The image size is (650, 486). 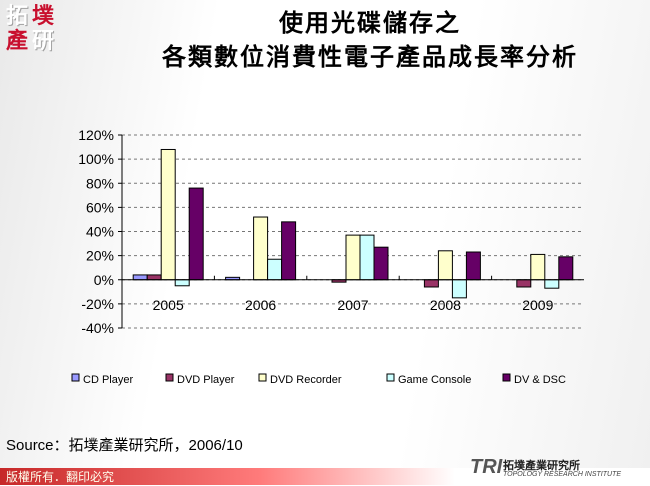 What do you see at coordinates (100, 183) in the screenshot?
I see `y-tick-label: 80%` at bounding box center [100, 183].